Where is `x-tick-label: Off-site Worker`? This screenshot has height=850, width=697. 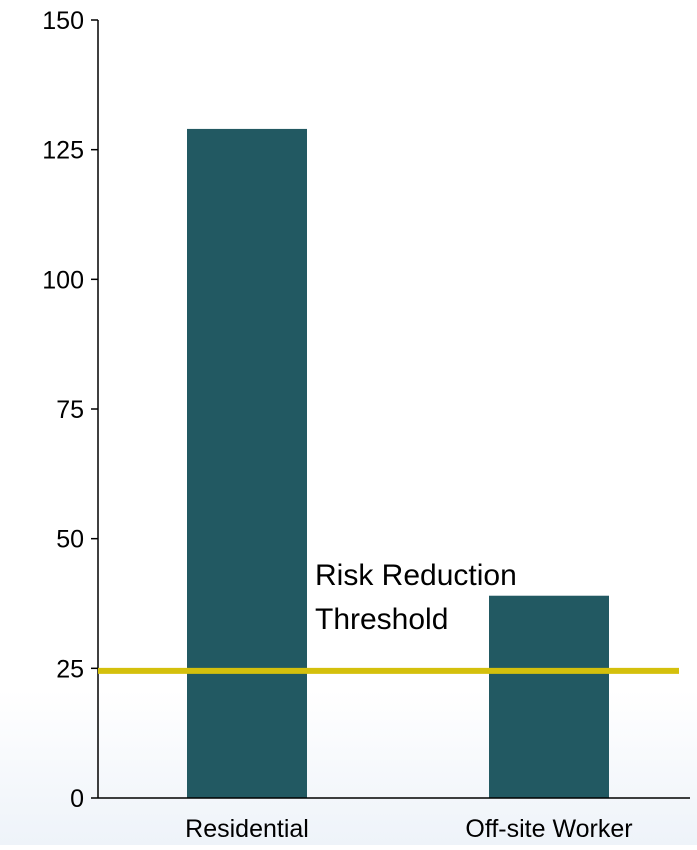
x-tick-label: Off-site Worker is located at coordinates (548, 829).